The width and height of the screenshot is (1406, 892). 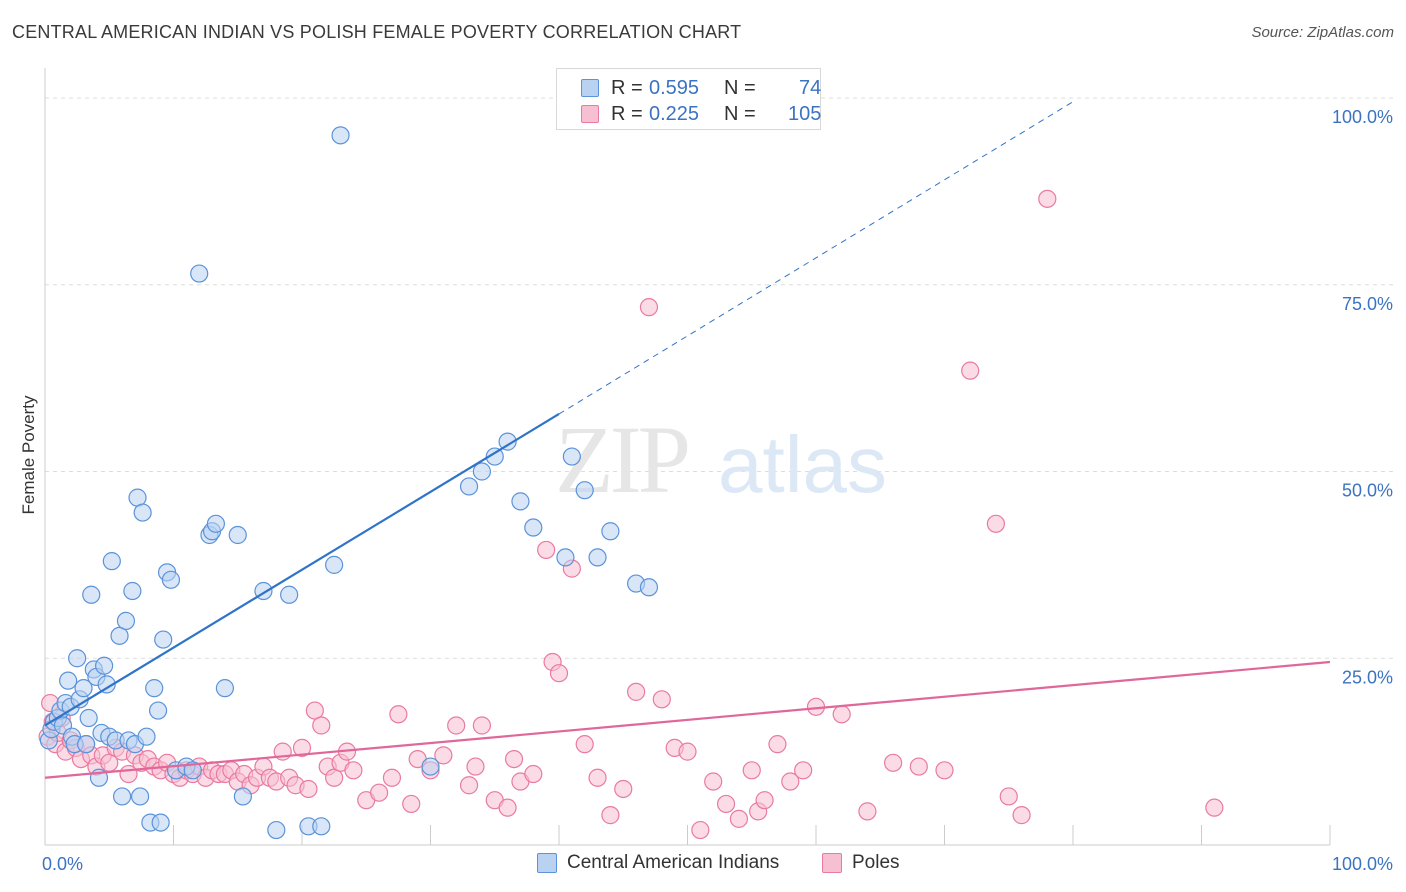 I want to click on x-tick-label: 0.0%, so click(x=62, y=864).